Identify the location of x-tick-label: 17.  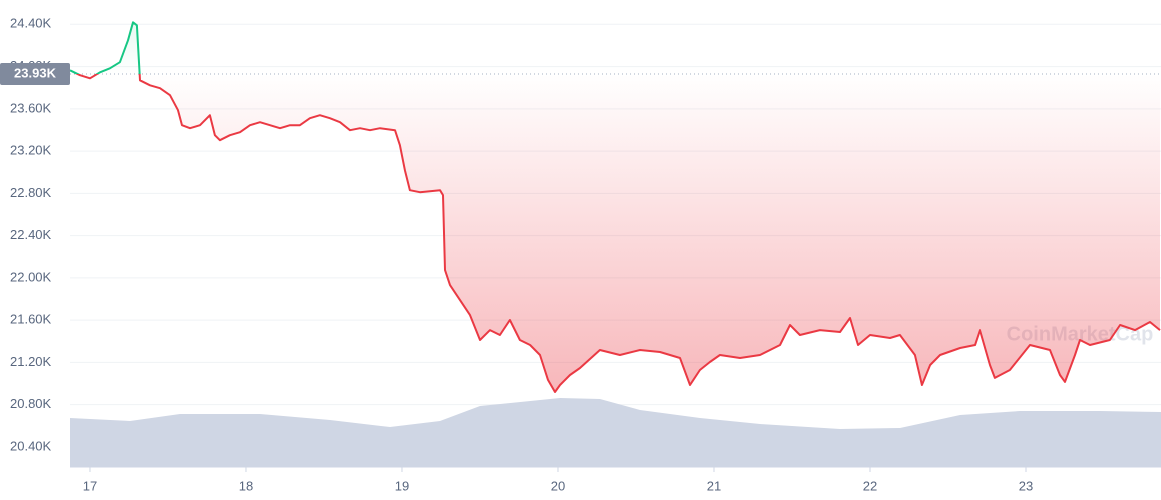
(90, 485).